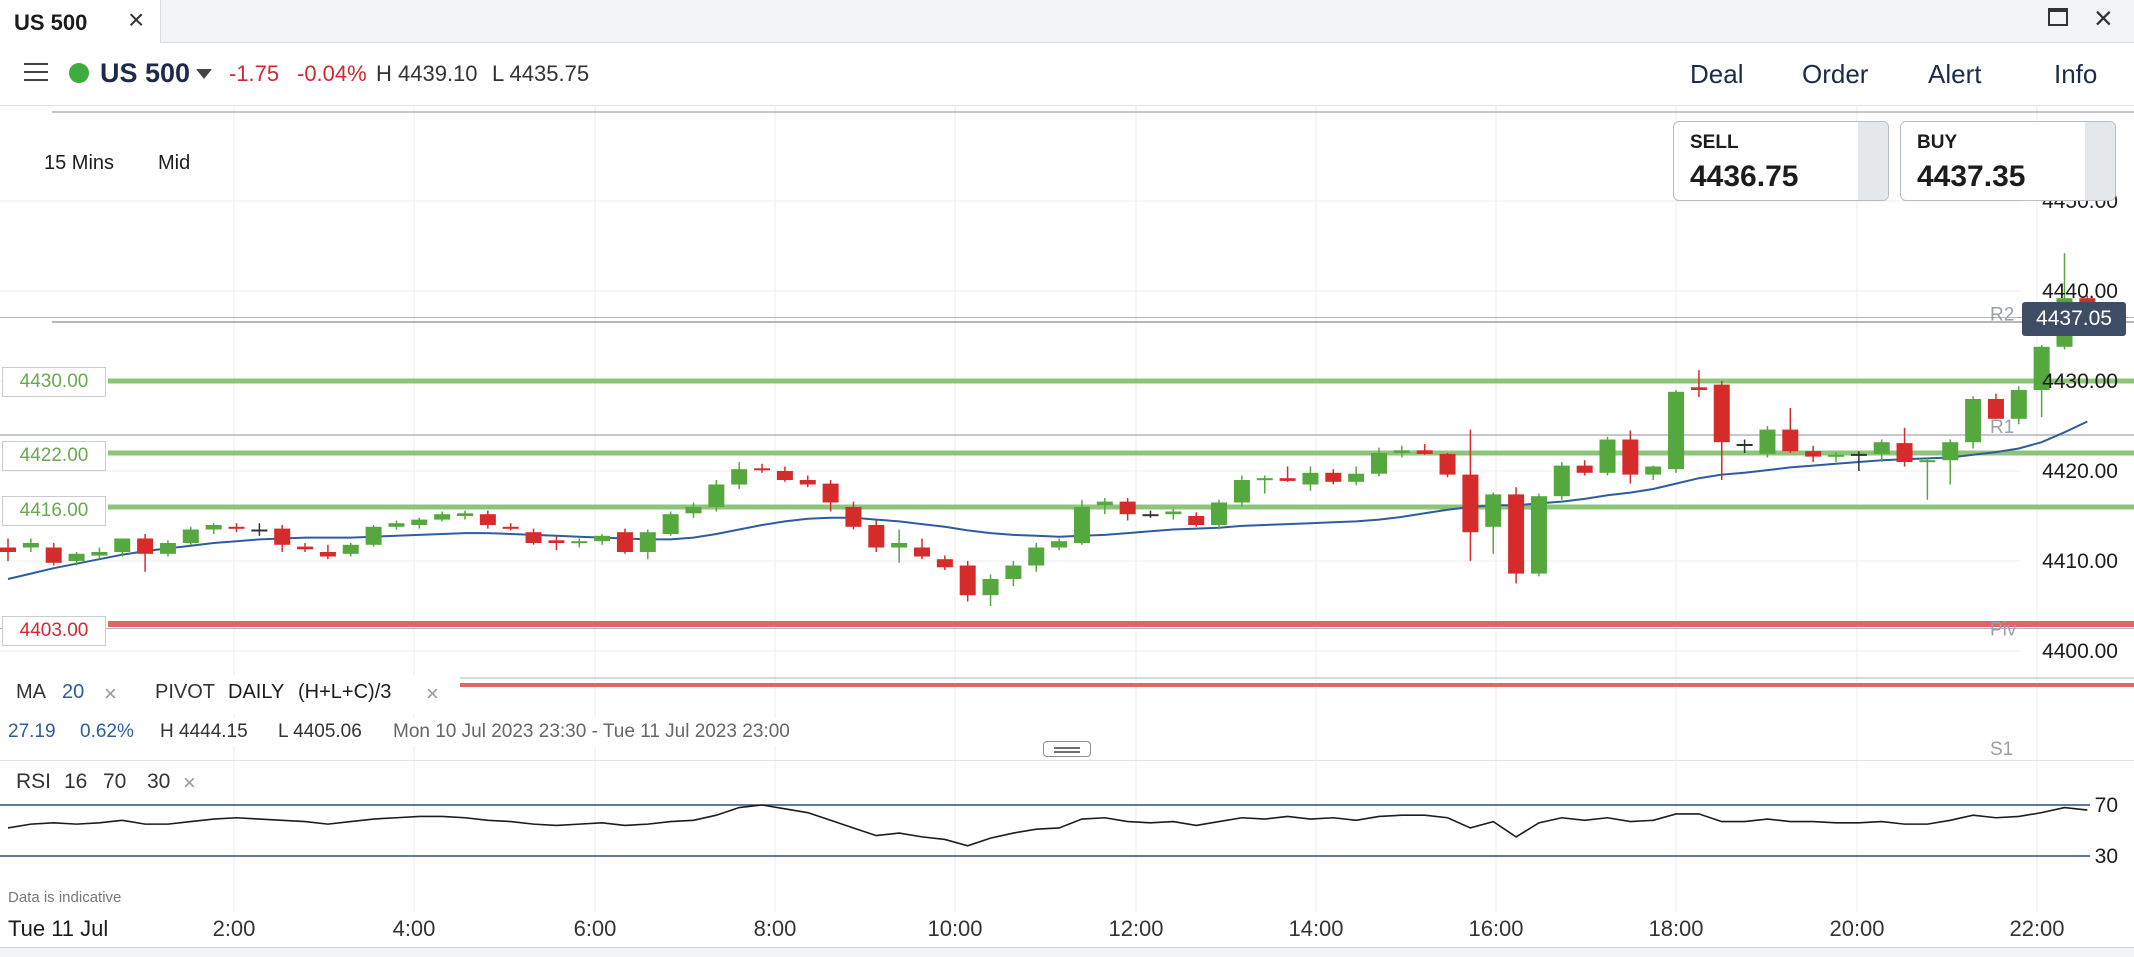 The width and height of the screenshot is (2134, 957). Describe the element at coordinates (34, 781) in the screenshot. I see `rsi-label: RSI` at that location.